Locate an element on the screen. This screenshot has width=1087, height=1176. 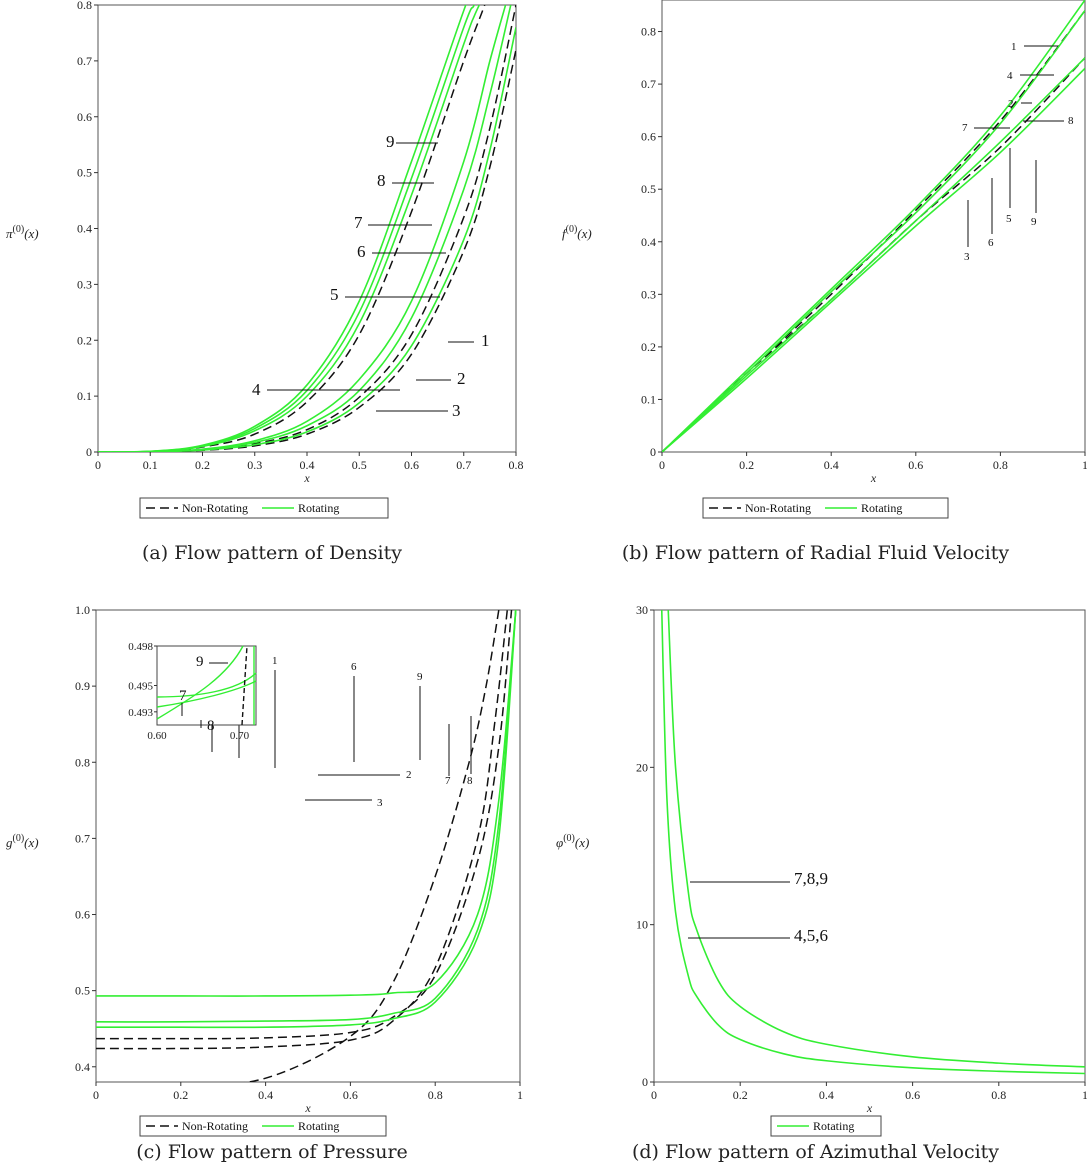
y-tick-label: 0.6 is located at coordinates (82, 915).